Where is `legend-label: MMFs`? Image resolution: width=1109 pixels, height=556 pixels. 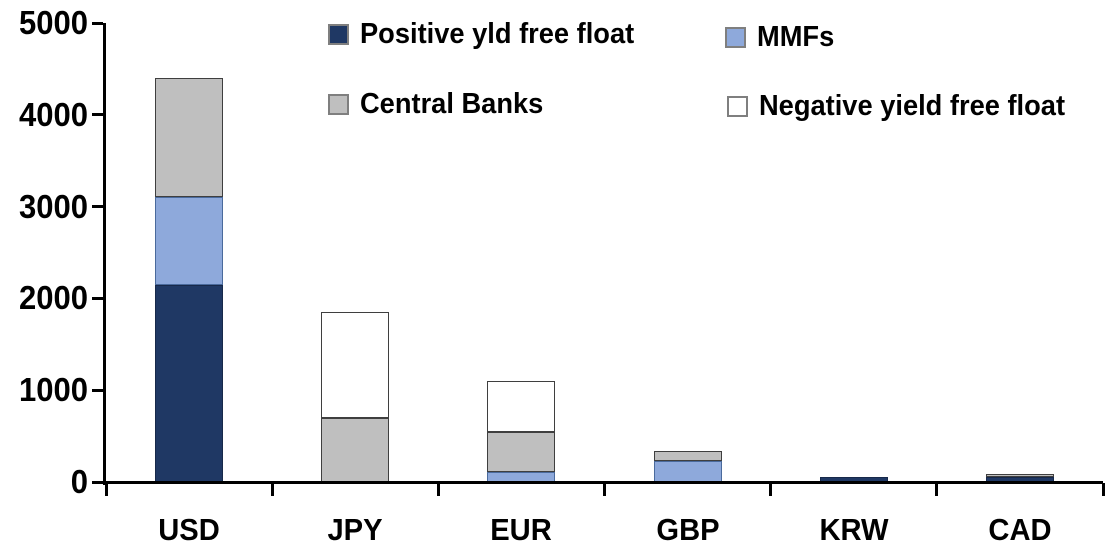 legend-label: MMFs is located at coordinates (796, 36).